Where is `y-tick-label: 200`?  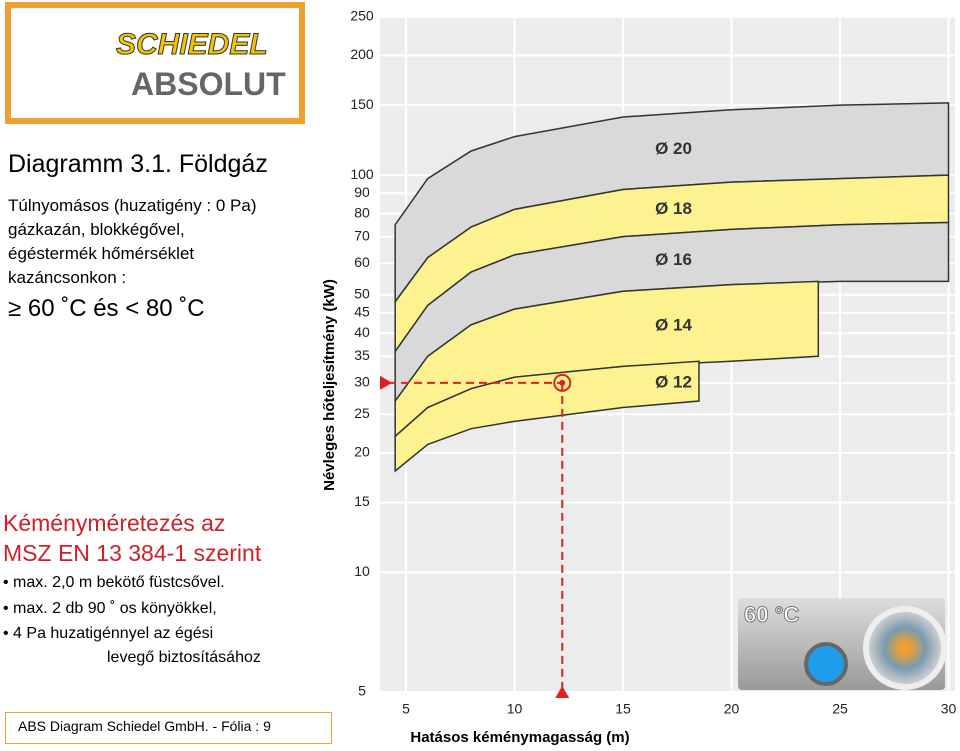 y-tick-label: 200 is located at coordinates (362, 54).